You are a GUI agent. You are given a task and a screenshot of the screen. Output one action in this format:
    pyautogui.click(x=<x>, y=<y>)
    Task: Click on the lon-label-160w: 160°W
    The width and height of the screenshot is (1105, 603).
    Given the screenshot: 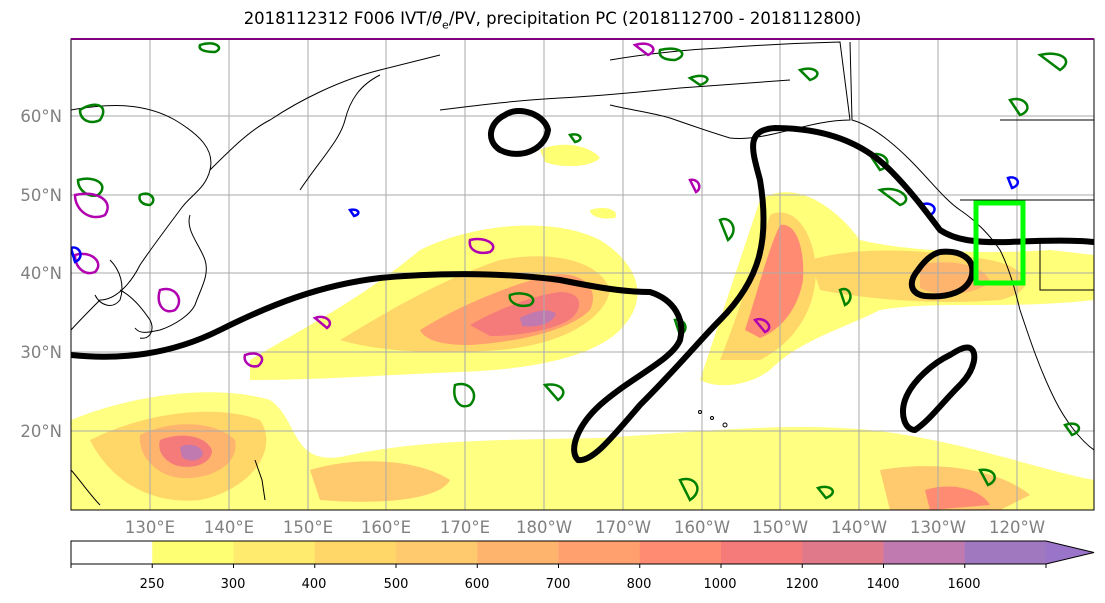 What is the action you would take?
    pyautogui.click(x=702, y=527)
    